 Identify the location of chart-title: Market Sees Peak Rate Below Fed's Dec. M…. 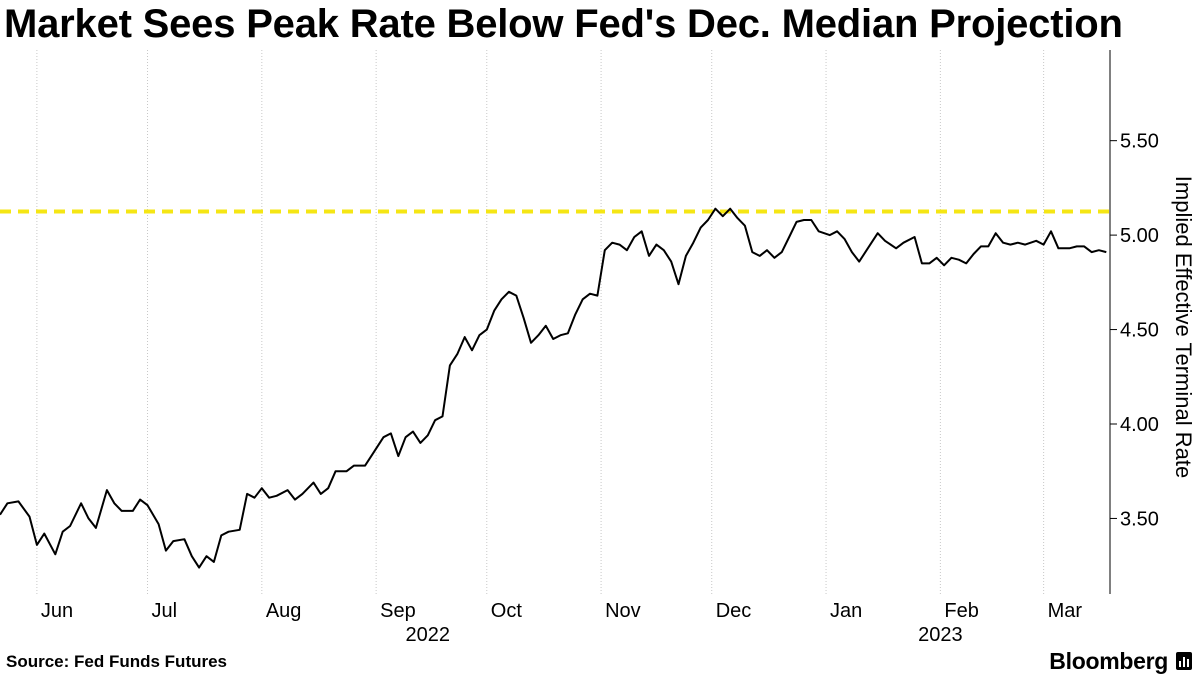
(563, 24).